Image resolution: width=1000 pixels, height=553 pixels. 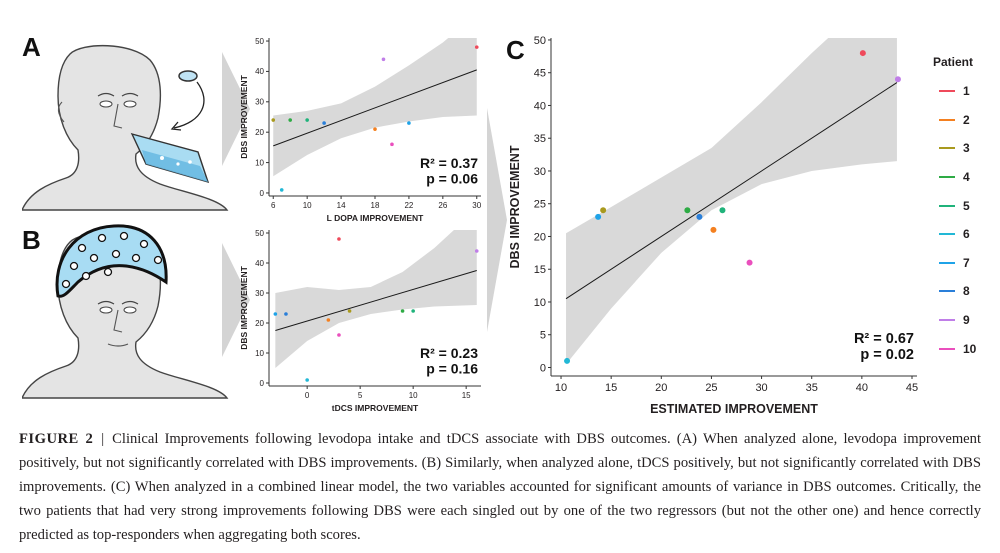 I want to click on caption-figure-label: FIGURE 2, so click(x=56, y=439).